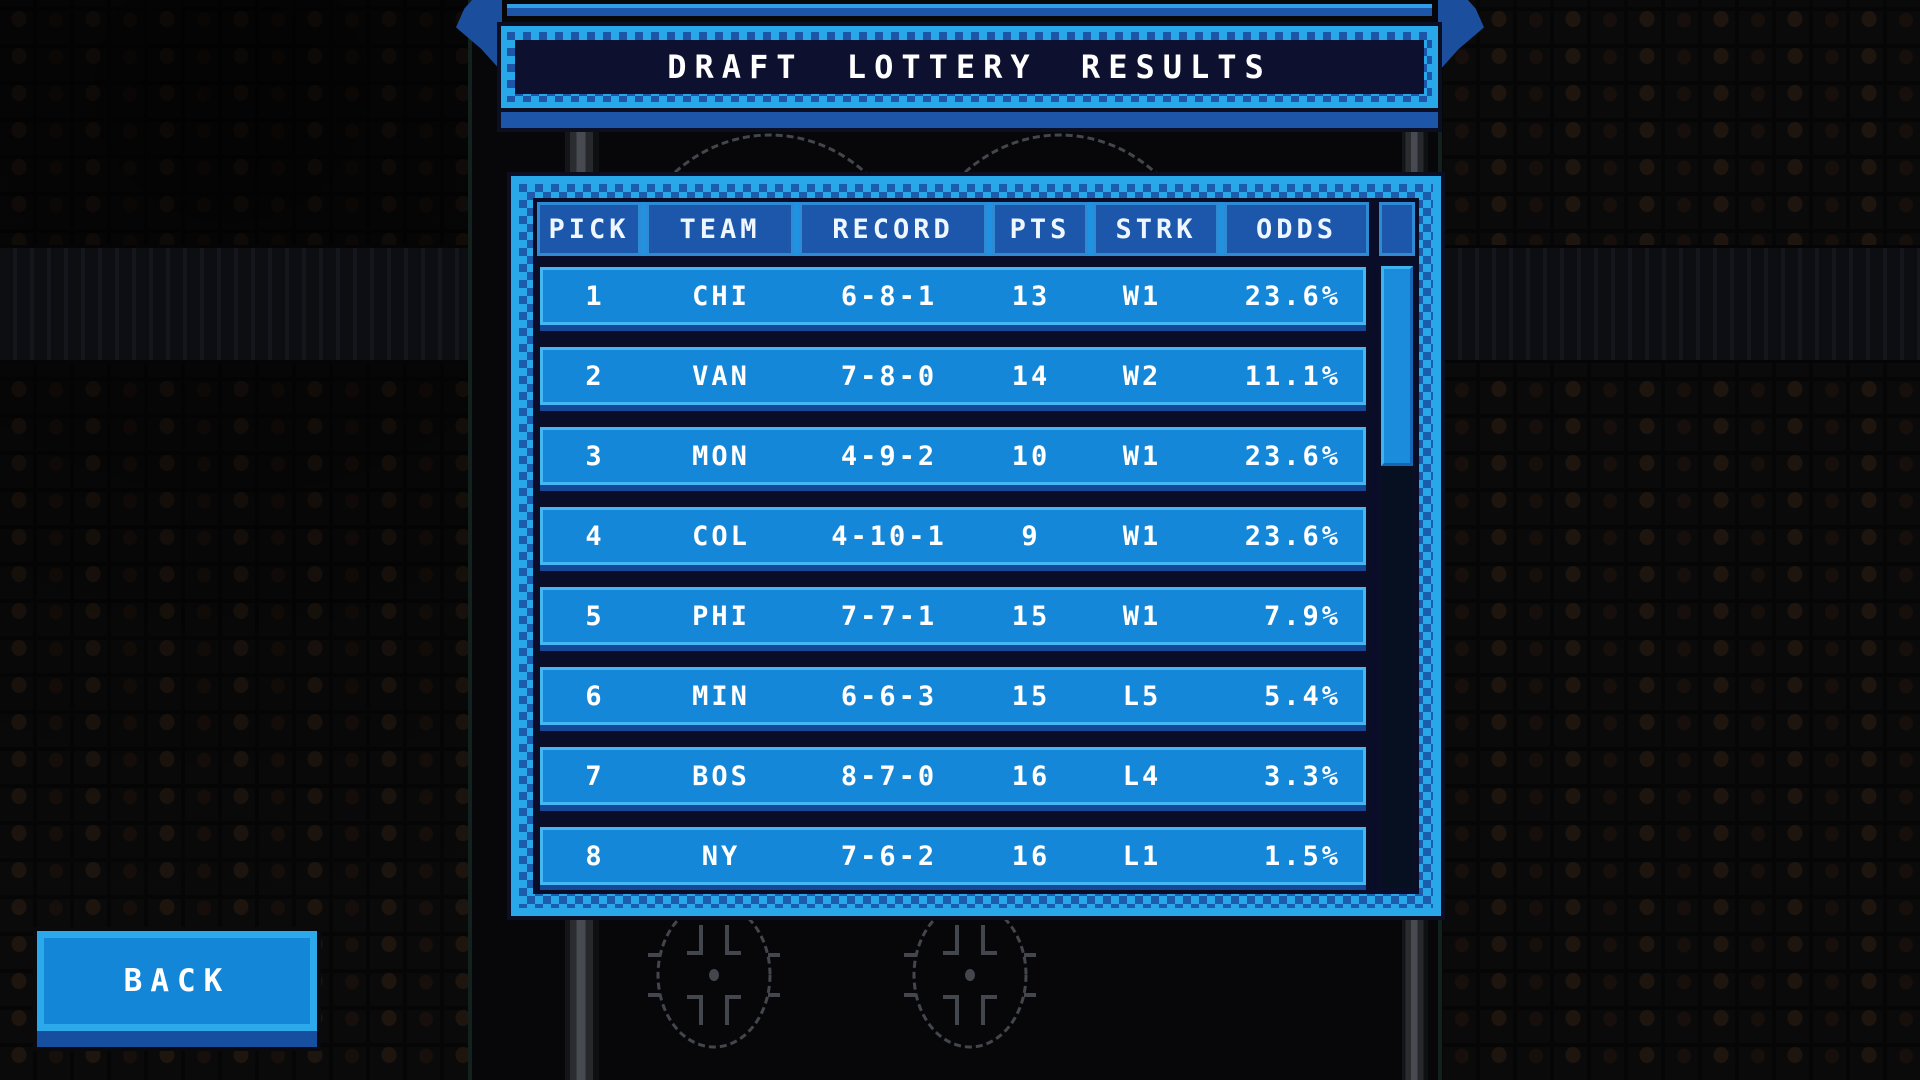 This screenshot has height=1080, width=1920. Describe the element at coordinates (953, 539) in the screenshot. I see `table-row: 4 COL 4-10-1 9 W1 23.6%` at that location.